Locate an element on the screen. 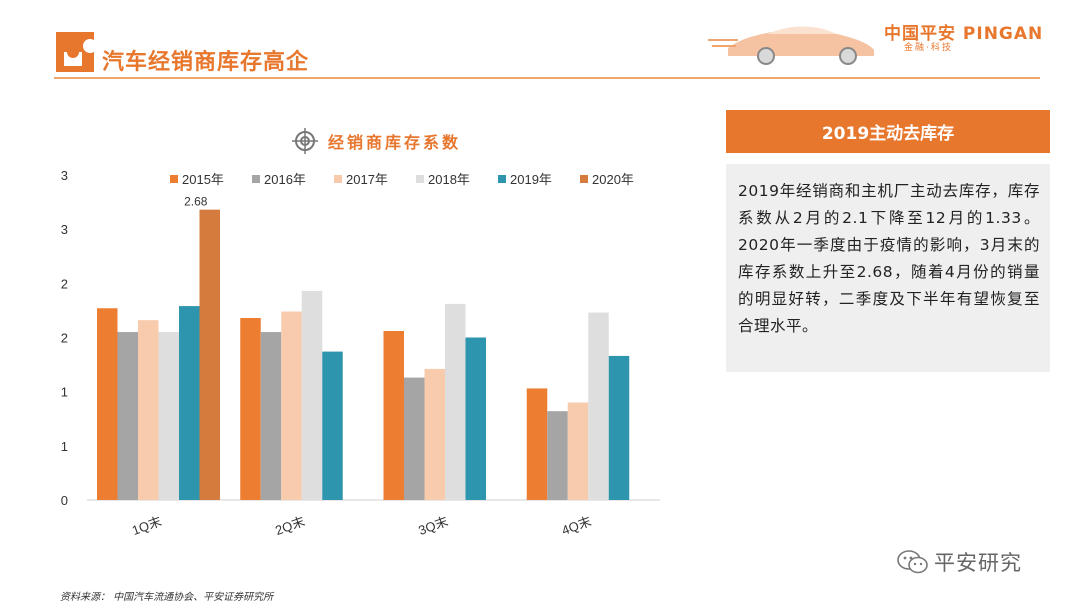 The width and height of the screenshot is (1080, 608). brand-logo-text: 中国平安 PINGAN is located at coordinates (964, 34).